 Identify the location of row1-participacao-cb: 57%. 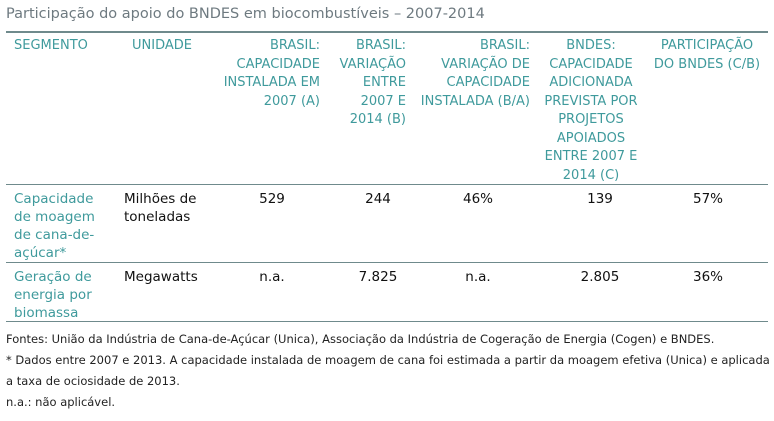
(707, 199).